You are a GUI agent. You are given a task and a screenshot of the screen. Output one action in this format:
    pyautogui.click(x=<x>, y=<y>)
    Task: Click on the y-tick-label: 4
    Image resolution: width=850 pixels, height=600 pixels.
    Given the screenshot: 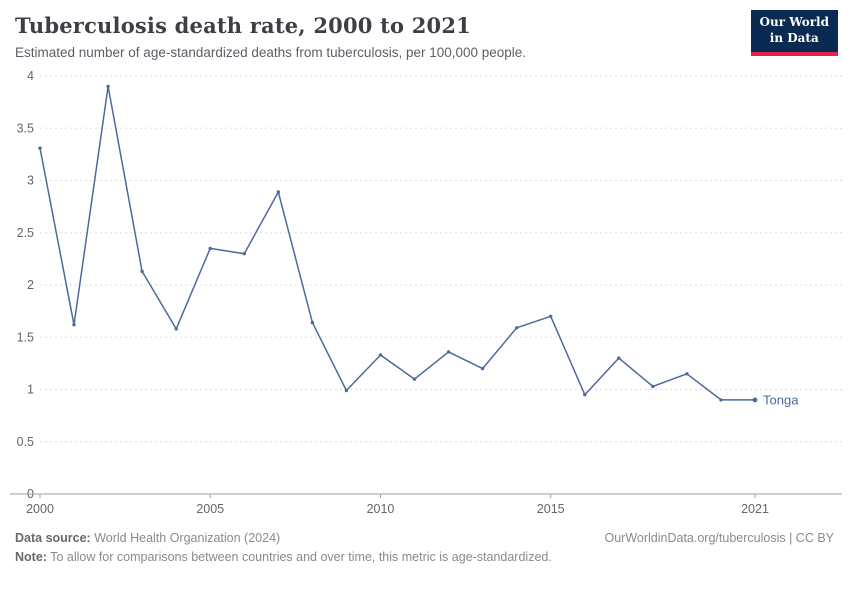 What is the action you would take?
    pyautogui.click(x=30, y=76)
    